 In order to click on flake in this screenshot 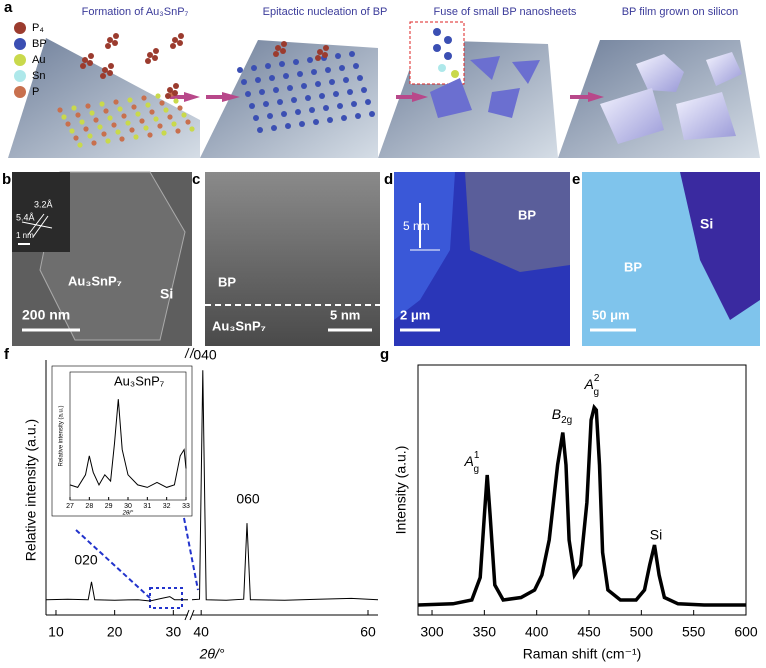, I will do `click(424, 246)`.